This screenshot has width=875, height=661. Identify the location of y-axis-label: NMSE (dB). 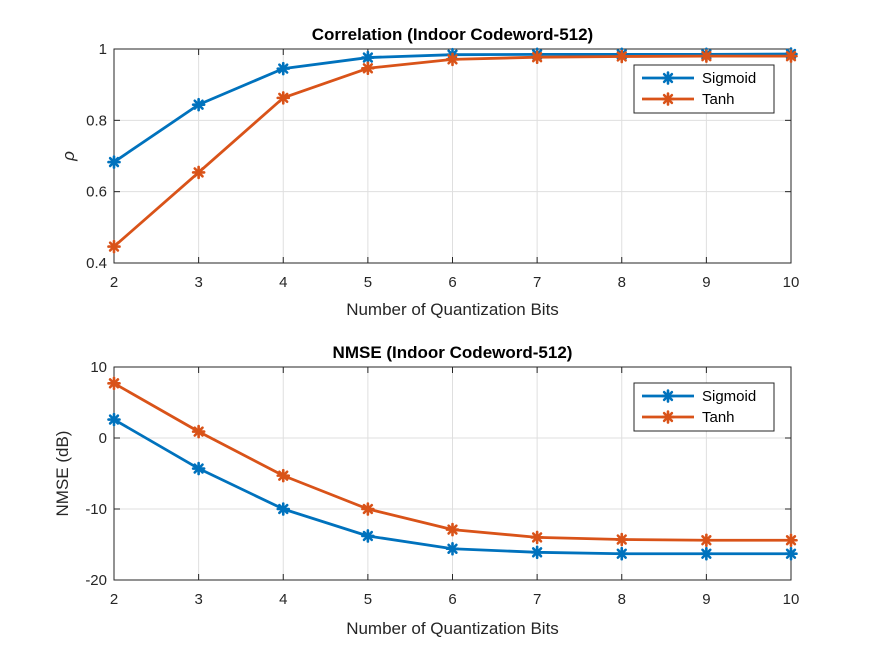
(62, 474).